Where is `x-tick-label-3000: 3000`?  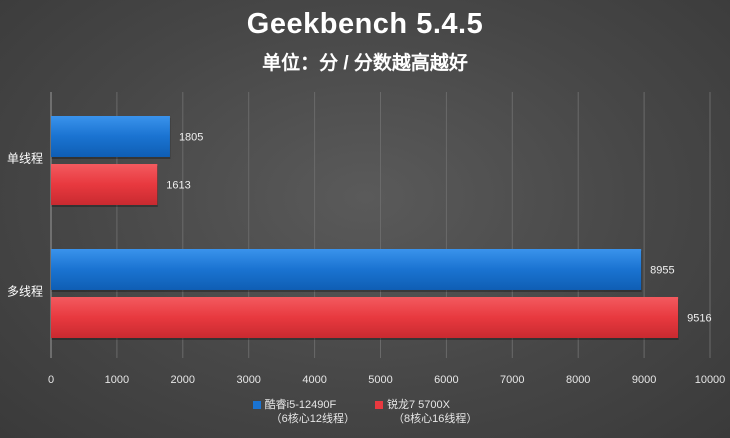
x-tick-label-3000: 3000 is located at coordinates (248, 380).